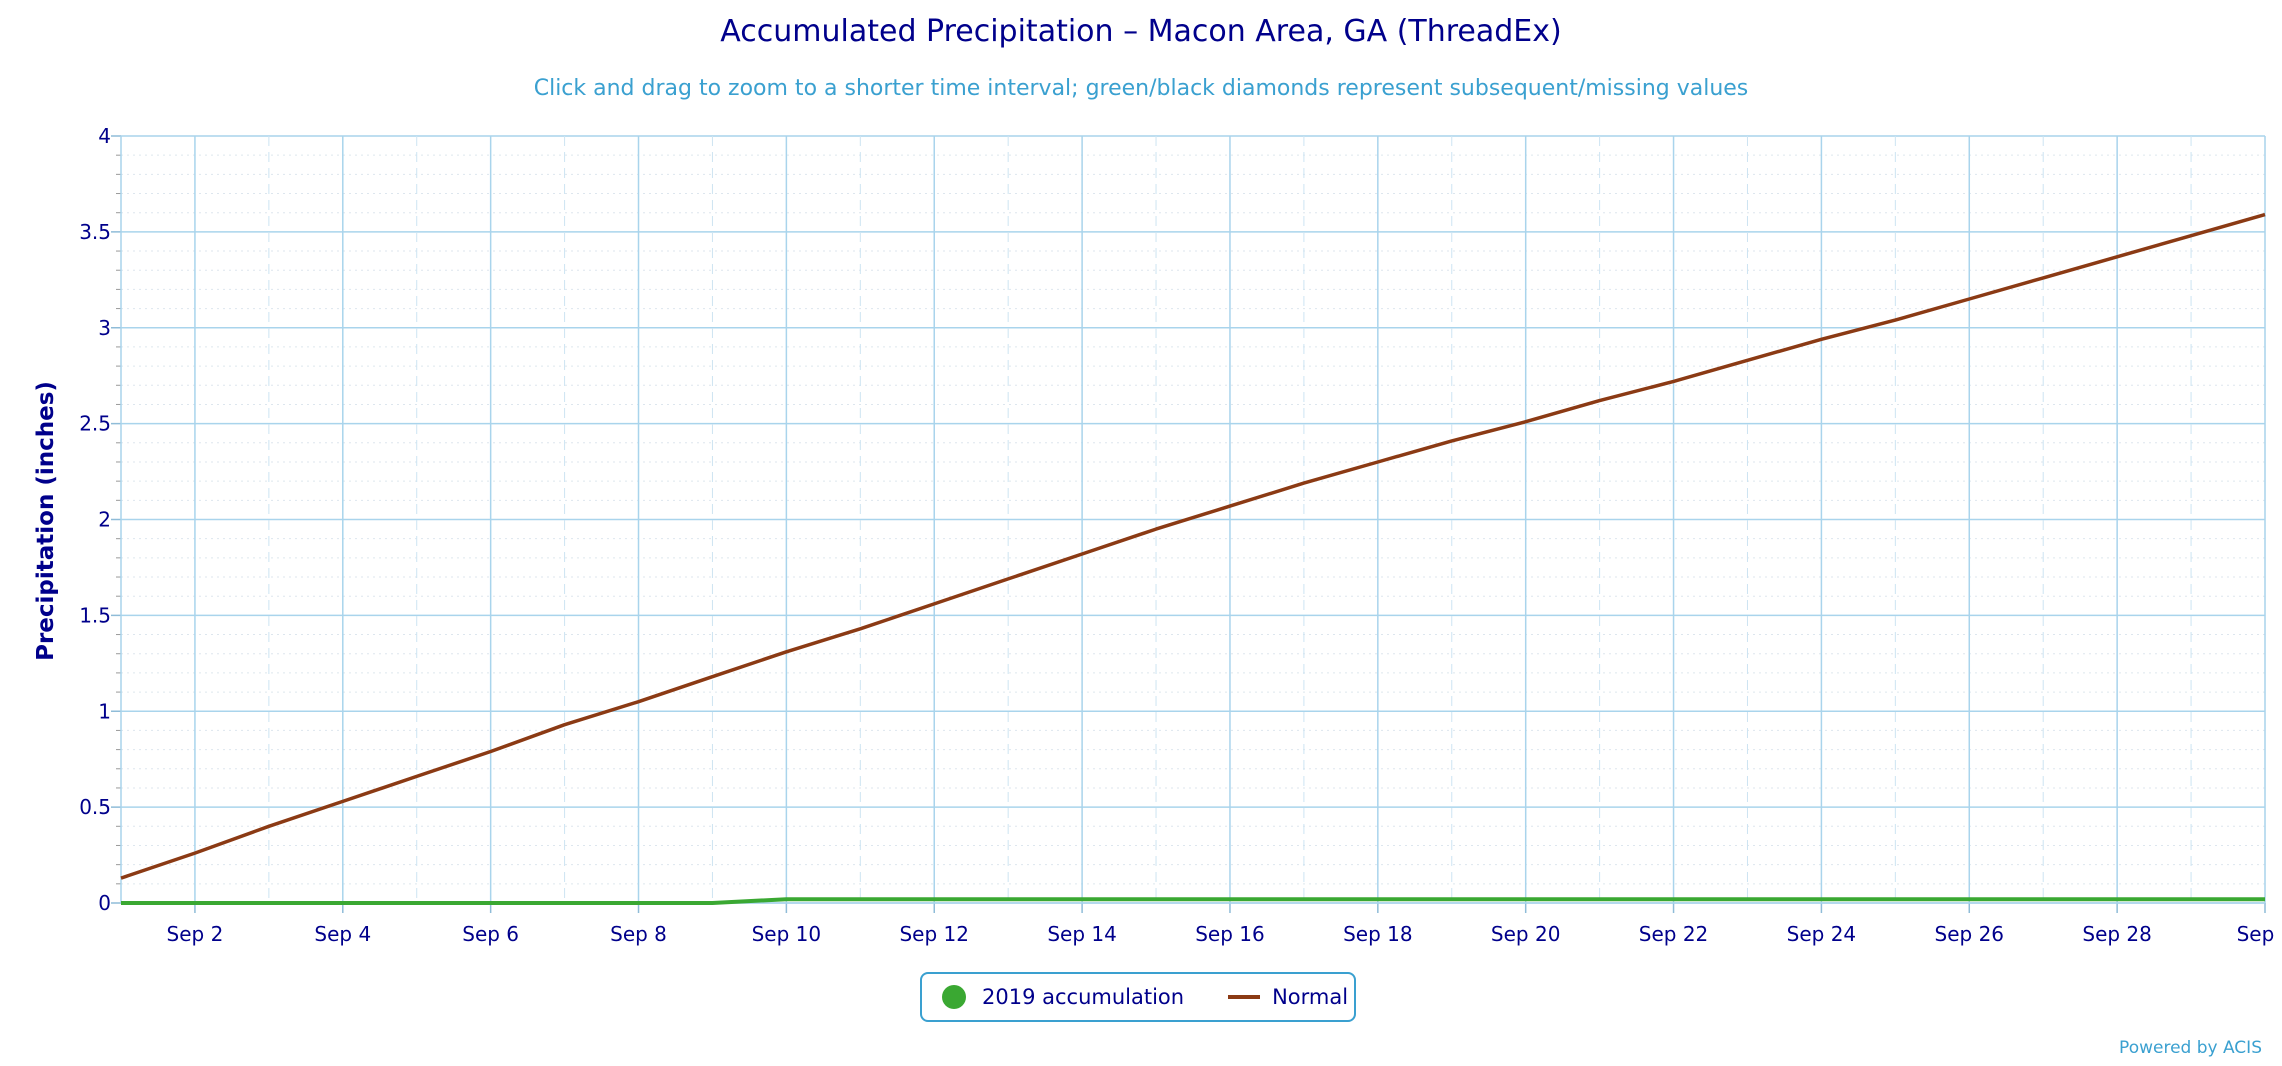  What do you see at coordinates (954, 997) in the screenshot?
I see `legend-marker-circle` at bounding box center [954, 997].